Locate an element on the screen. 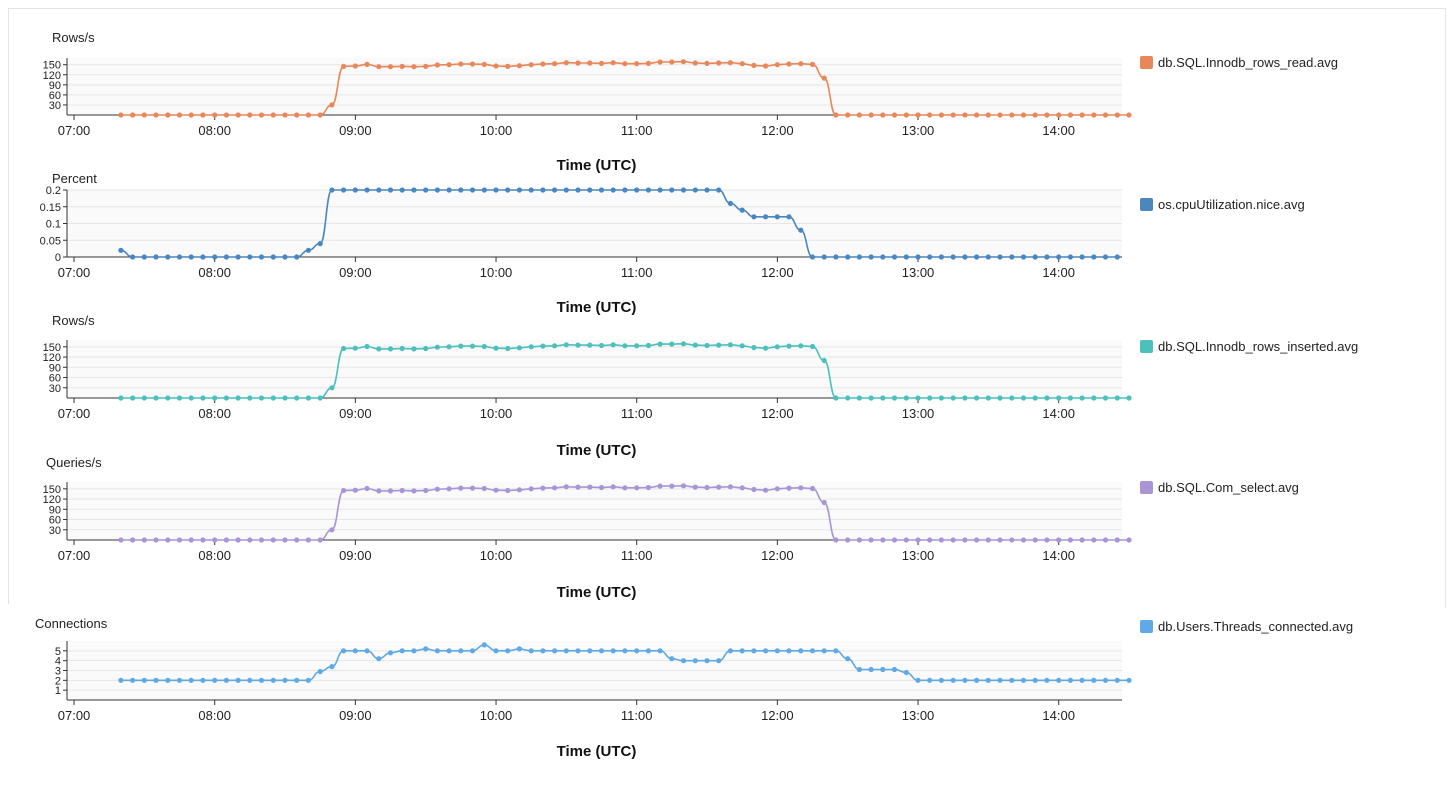  y-tick-label: 120 is located at coordinates (52, 76).